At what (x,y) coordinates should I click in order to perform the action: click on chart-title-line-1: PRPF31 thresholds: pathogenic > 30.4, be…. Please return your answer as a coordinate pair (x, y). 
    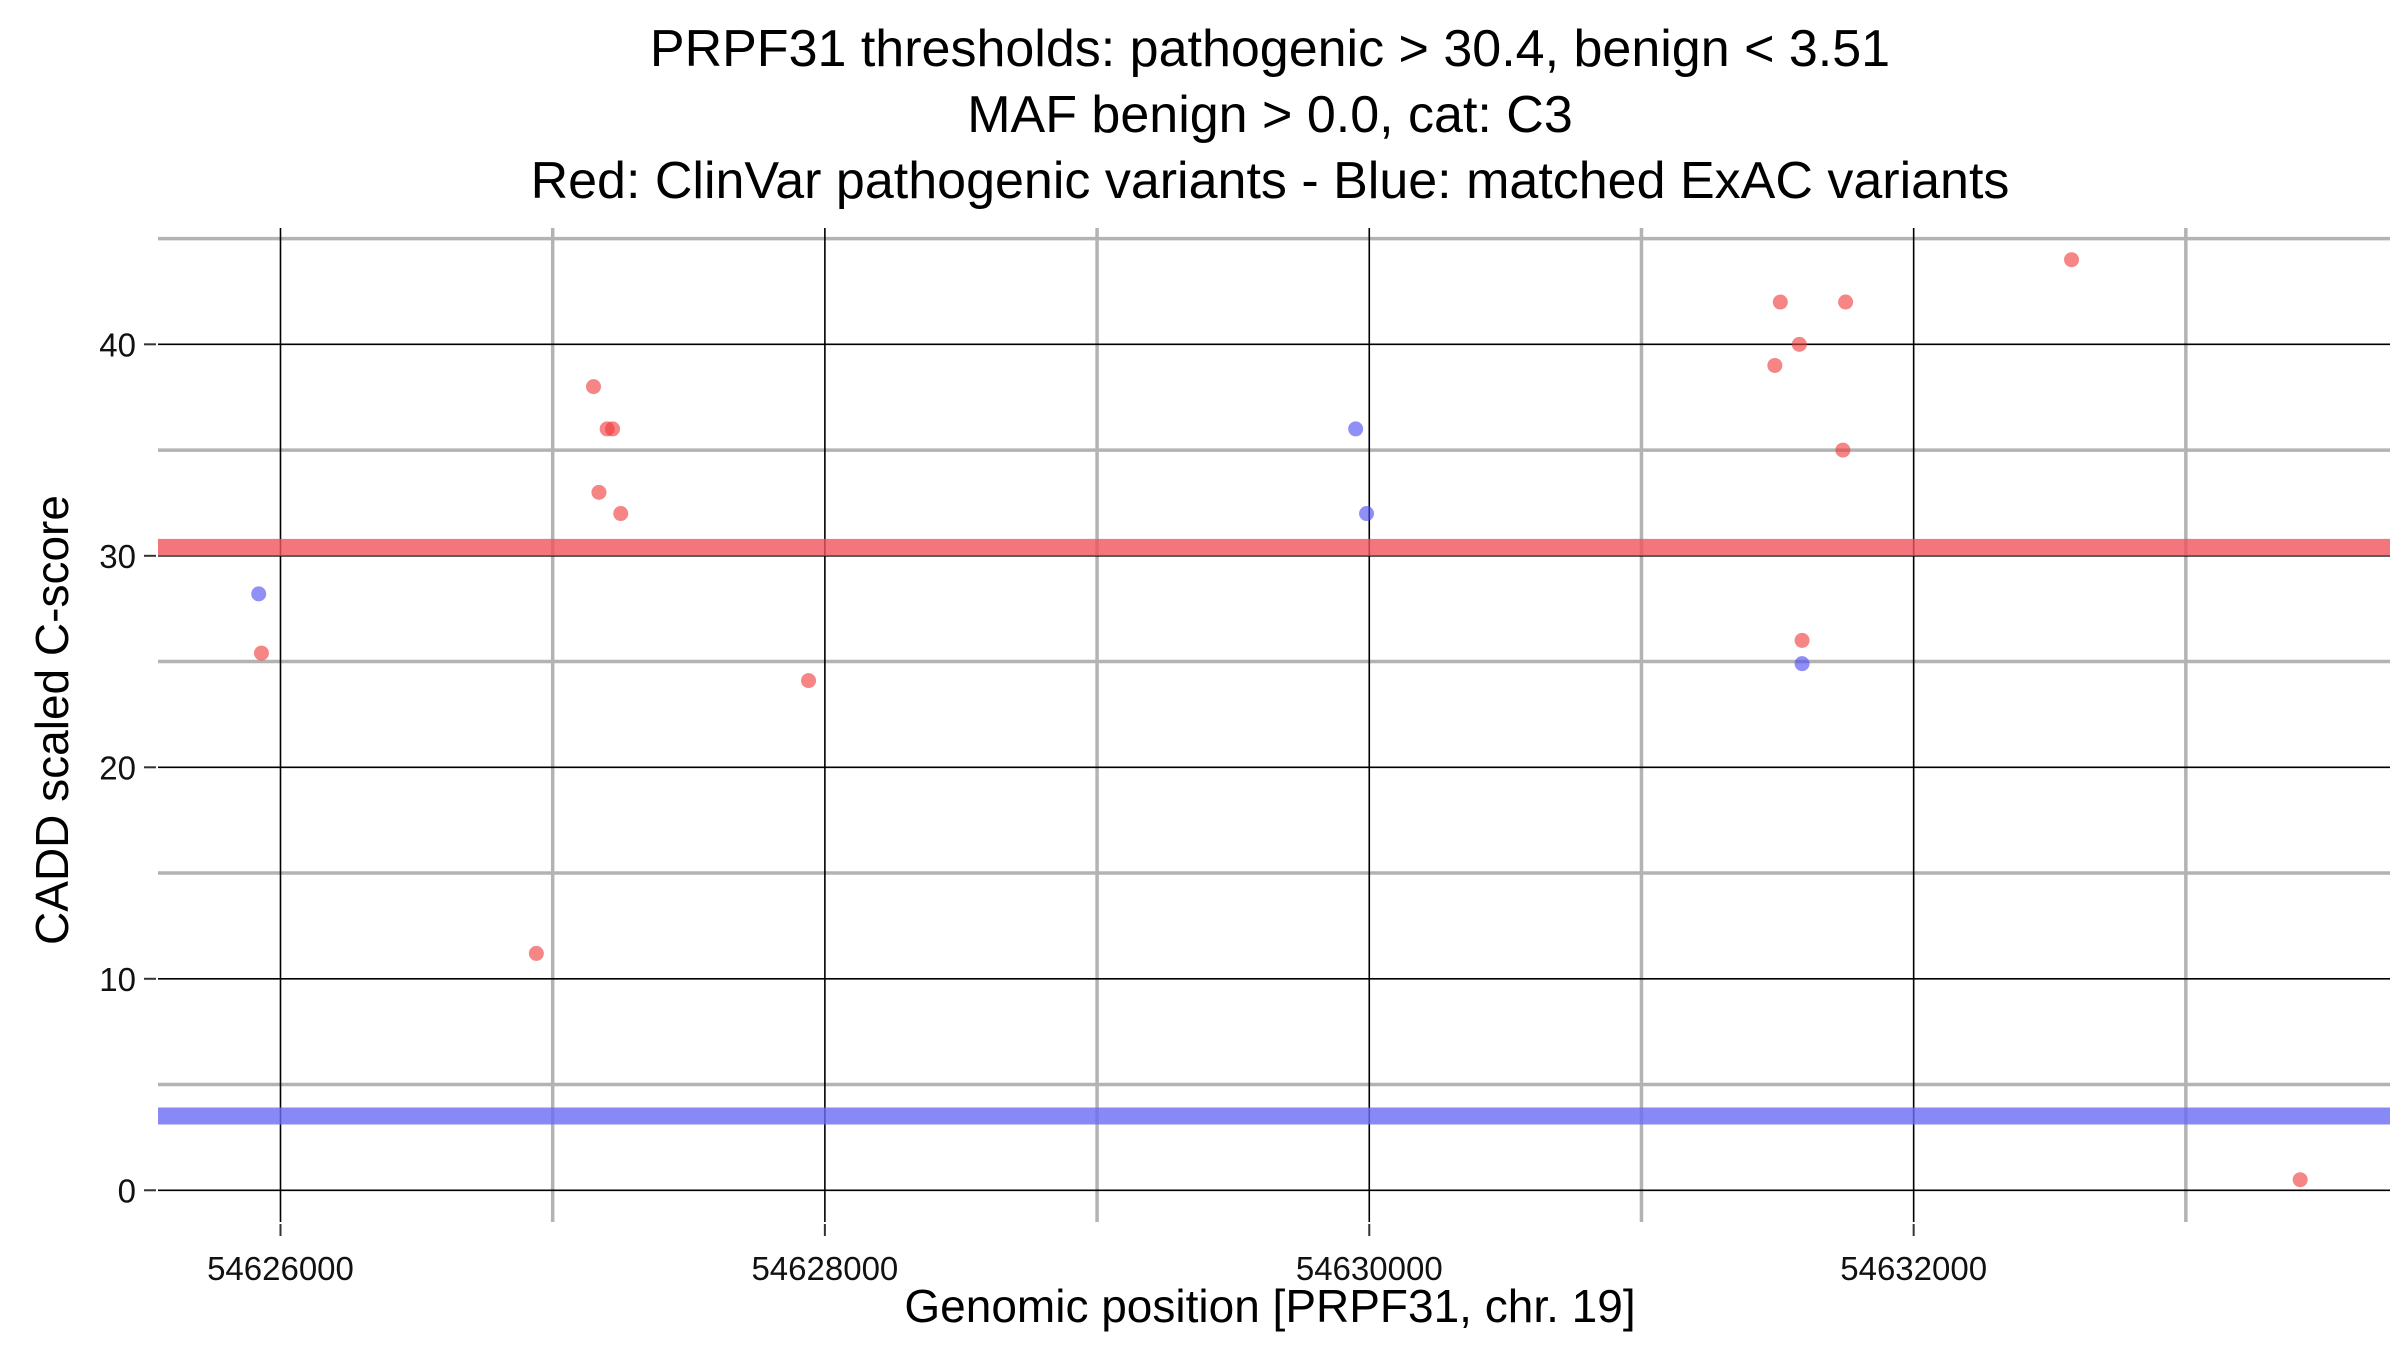
    Looking at the image, I should click on (1270, 49).